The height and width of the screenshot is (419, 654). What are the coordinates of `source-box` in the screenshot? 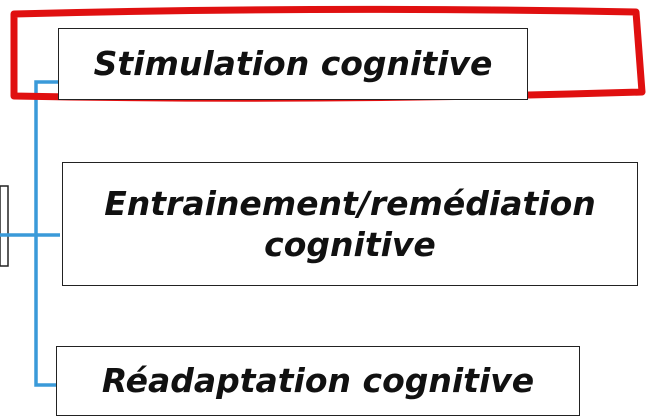 It's located at (4, 226).